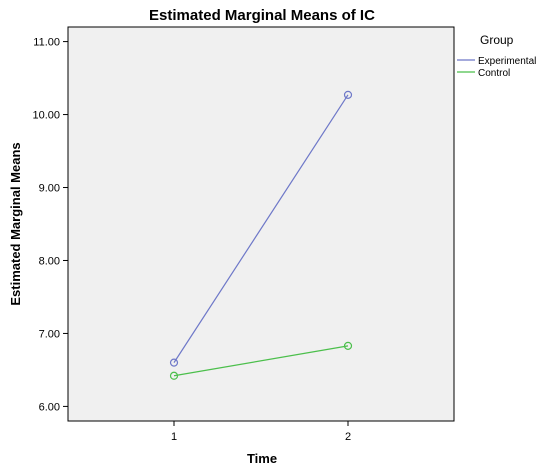 Image resolution: width=537 pixels, height=472 pixels. What do you see at coordinates (507, 61) in the screenshot?
I see `legend-label: Experimental` at bounding box center [507, 61].